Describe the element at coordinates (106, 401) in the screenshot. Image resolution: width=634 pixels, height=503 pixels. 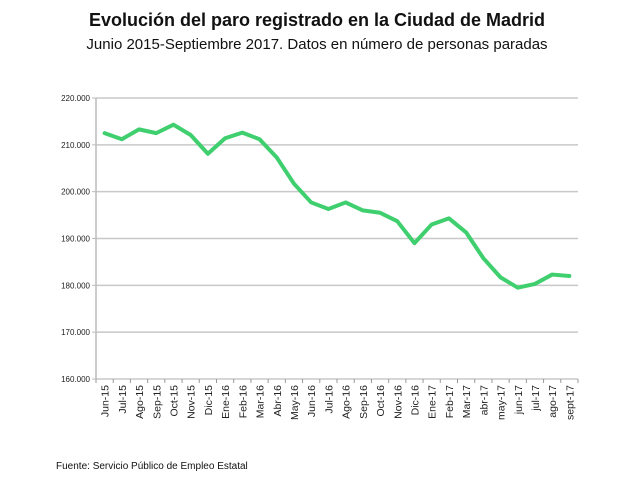
I see `x-tick-label: Jun-15` at that location.